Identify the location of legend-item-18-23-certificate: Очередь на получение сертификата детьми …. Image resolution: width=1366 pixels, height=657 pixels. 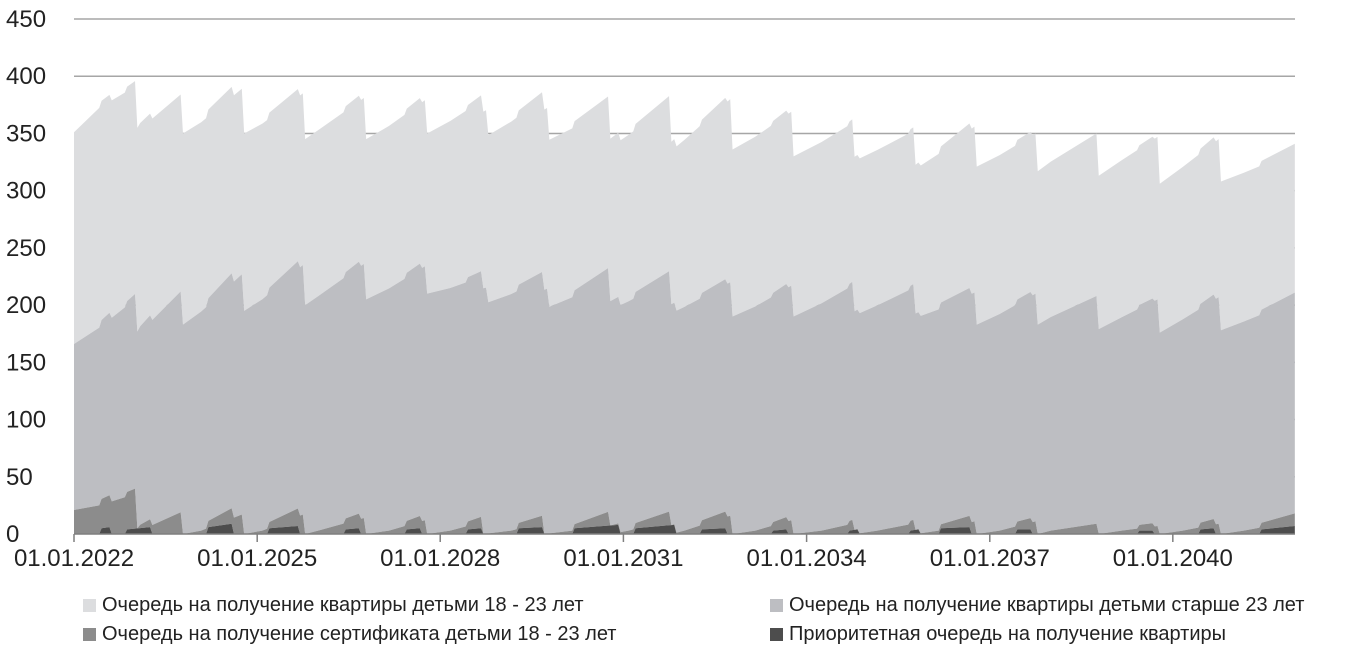
(349, 634).